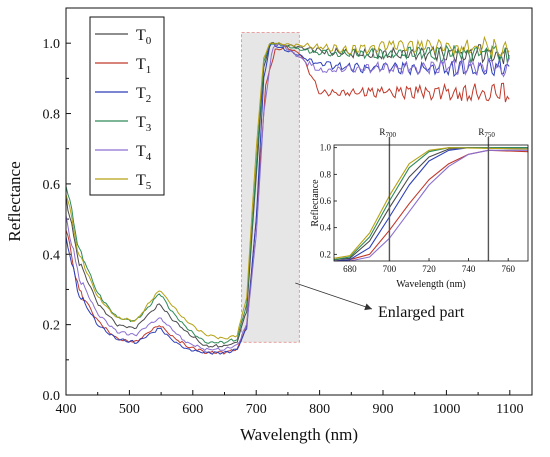 The image size is (550, 457). Describe the element at coordinates (508, 269) in the screenshot. I see `inset-x-tick-label: 760` at that location.